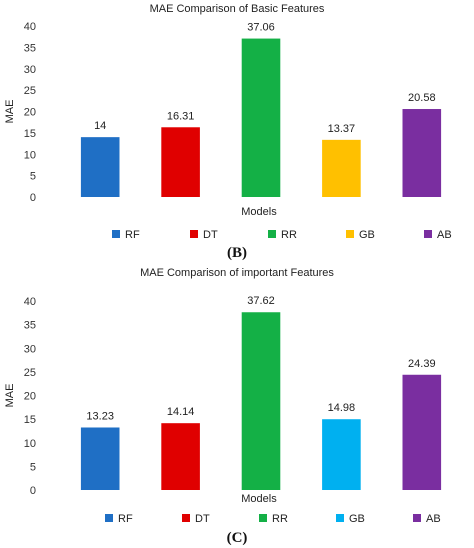 The image size is (474, 548). What do you see at coordinates (342, 408) in the screenshot?
I see `data-label-gb: 14.98` at bounding box center [342, 408].